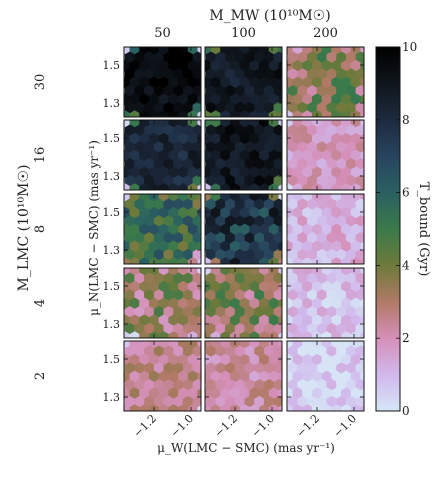 The image size is (443, 485). What do you see at coordinates (112, 359) in the screenshot?
I see `y-tick-label: 1.5` at bounding box center [112, 359].